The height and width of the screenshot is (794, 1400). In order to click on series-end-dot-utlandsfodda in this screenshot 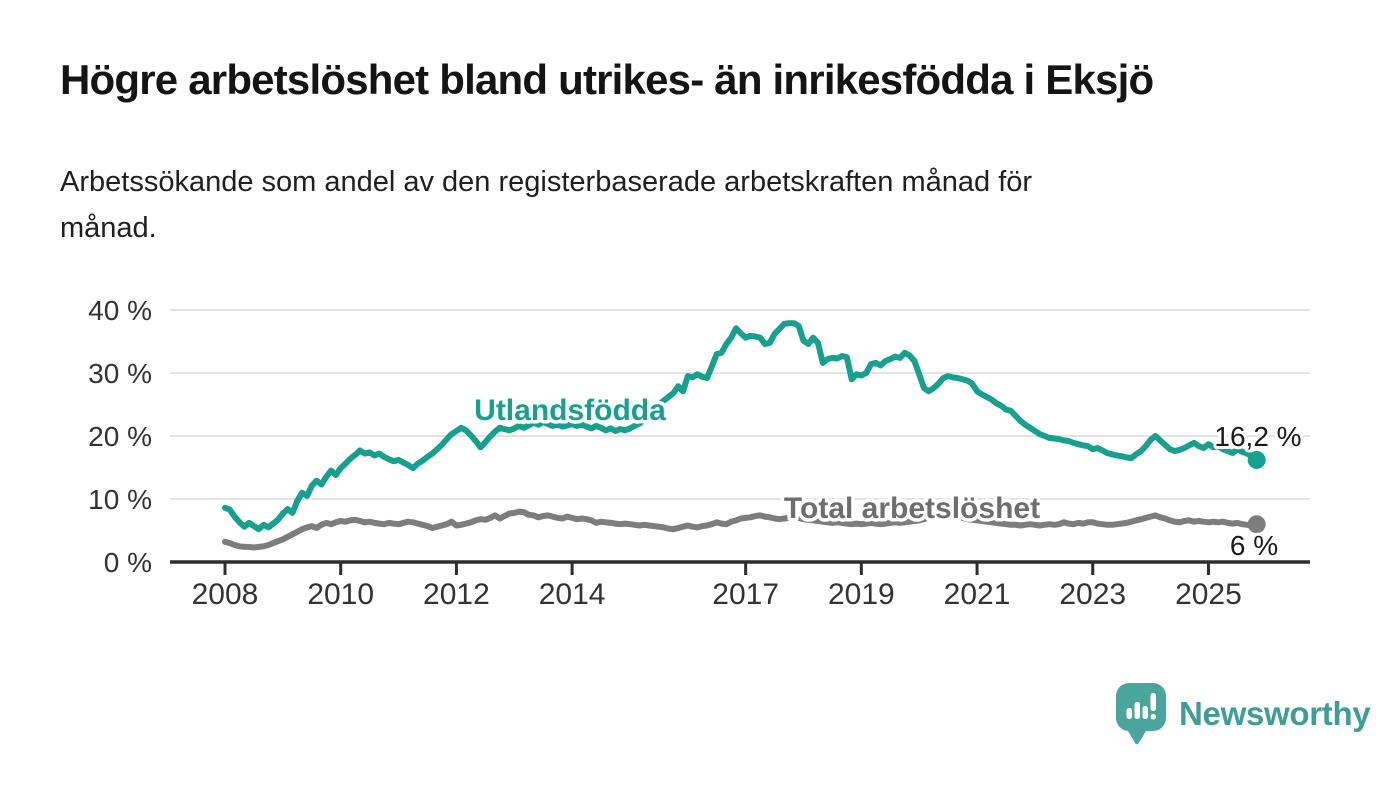, I will do `click(1256, 459)`.